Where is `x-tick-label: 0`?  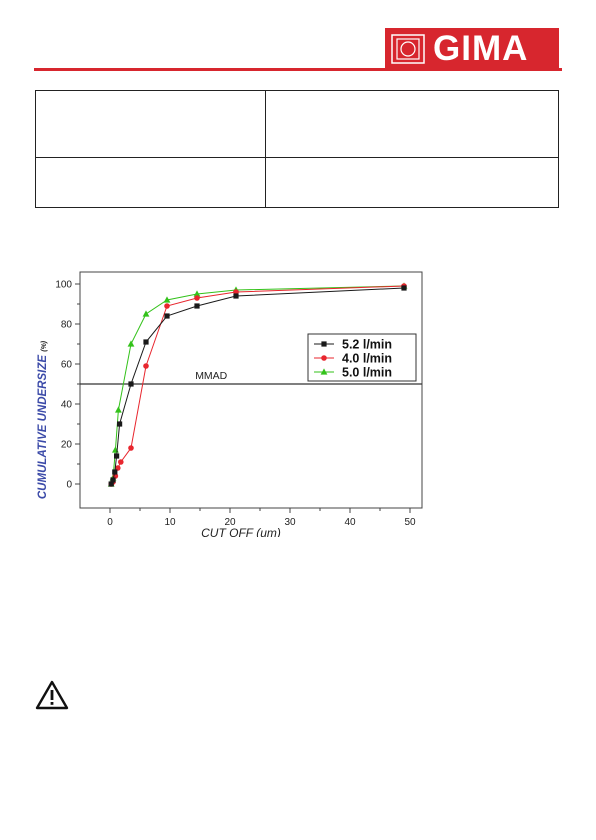 x-tick-label: 0 is located at coordinates (110, 522).